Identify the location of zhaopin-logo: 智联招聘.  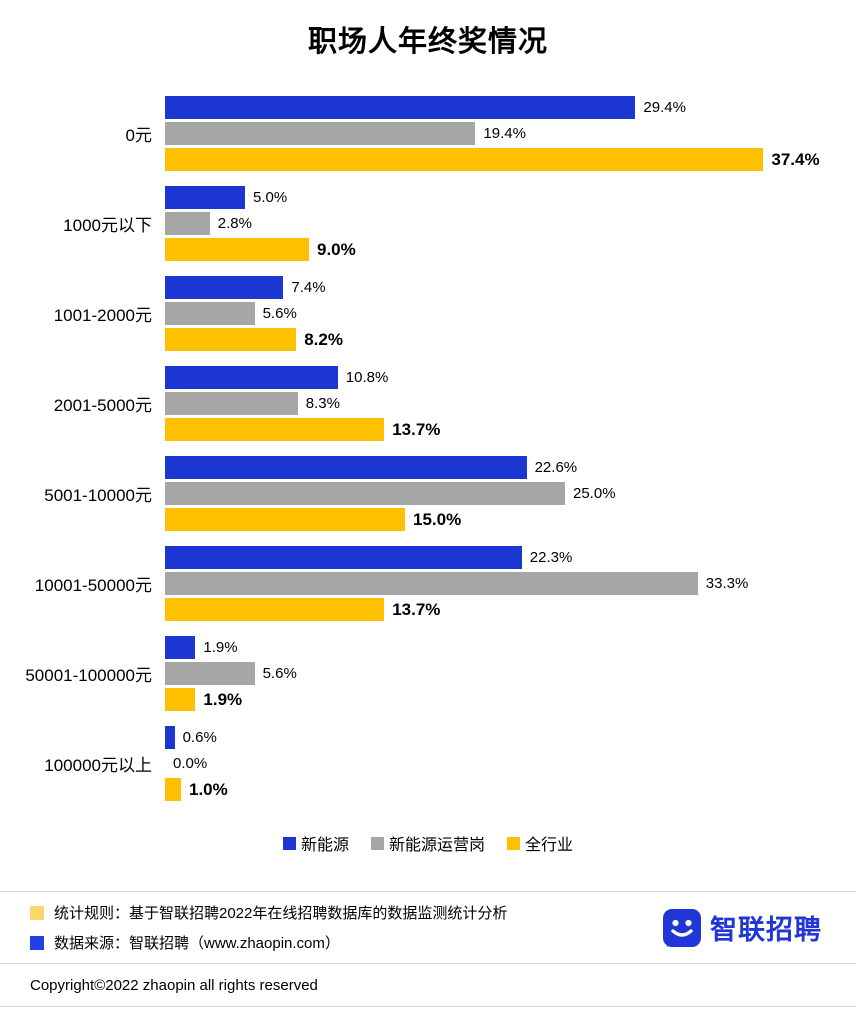
(744, 928).